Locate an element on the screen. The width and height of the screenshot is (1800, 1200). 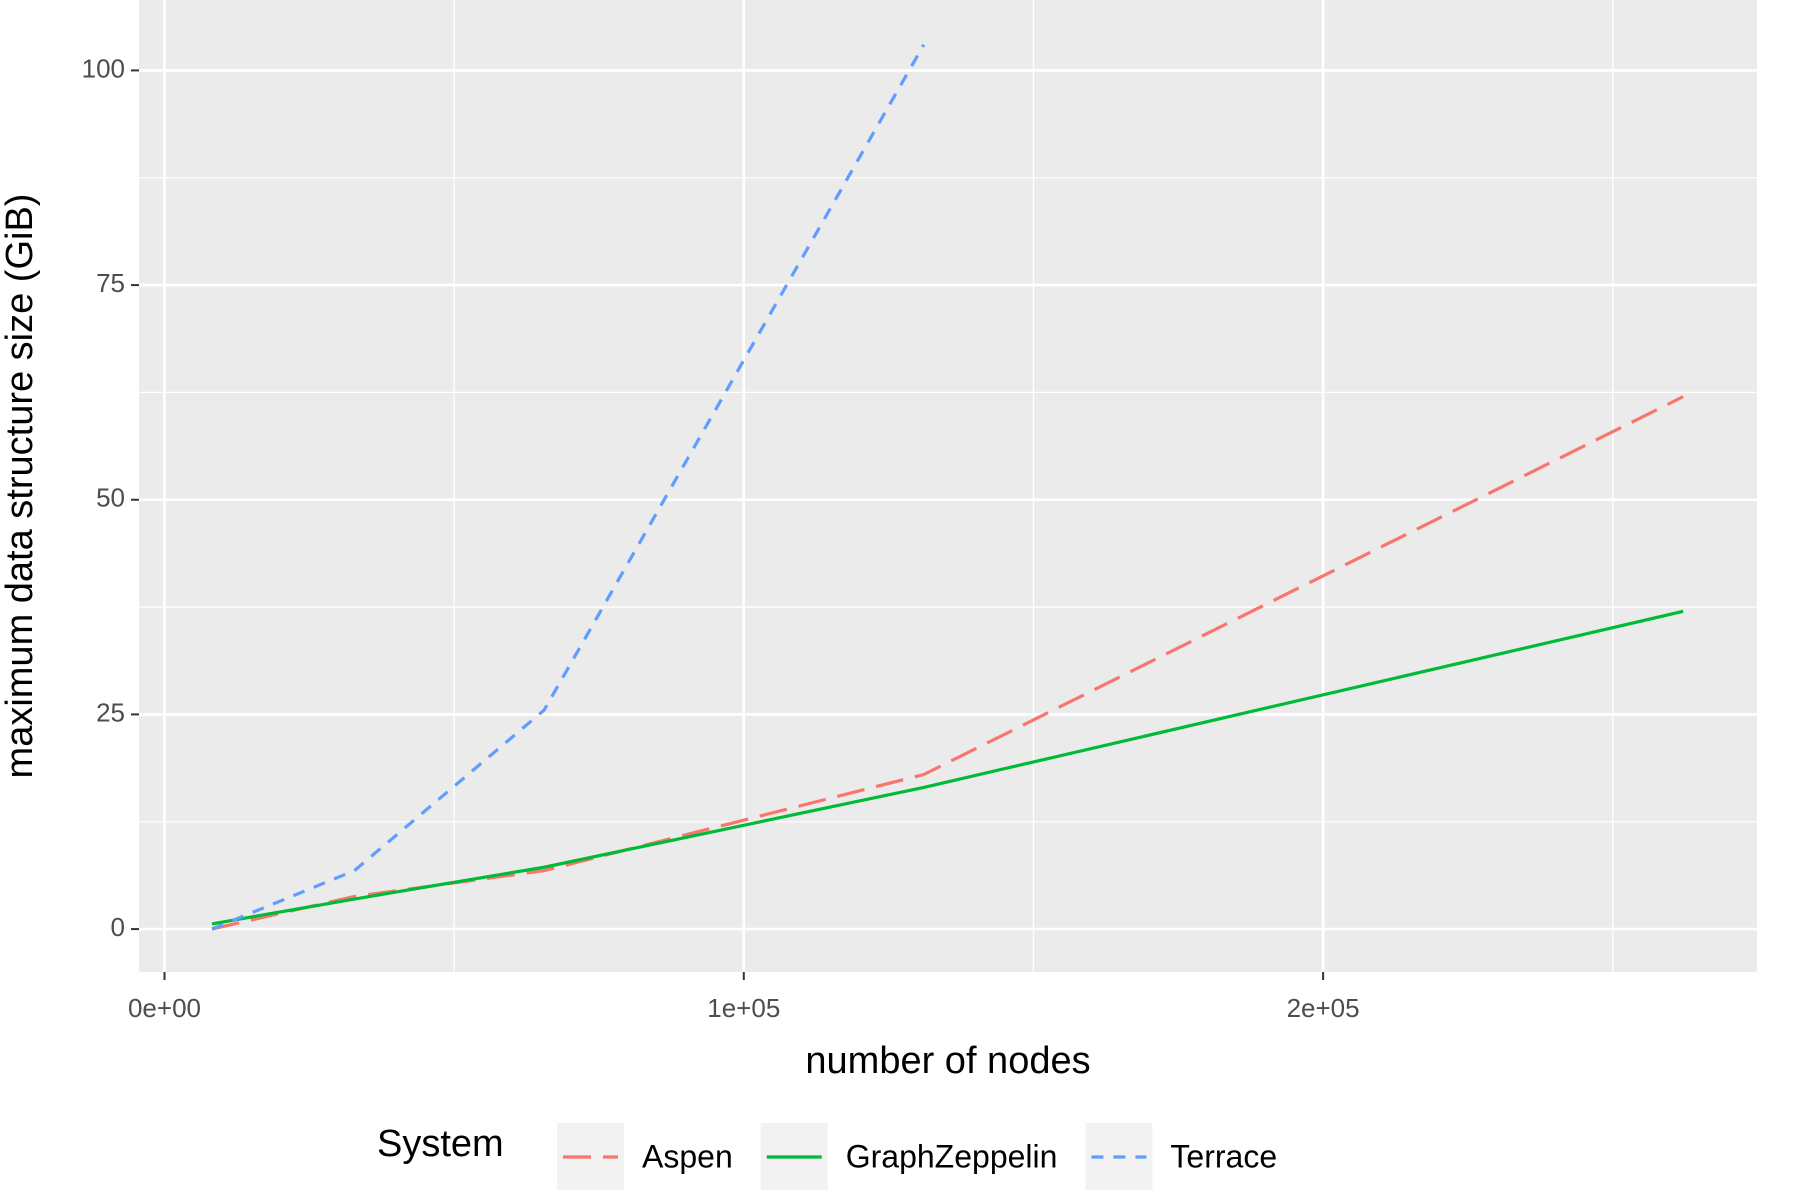
x-tick-label: 1e+05 is located at coordinates (743, 1008).